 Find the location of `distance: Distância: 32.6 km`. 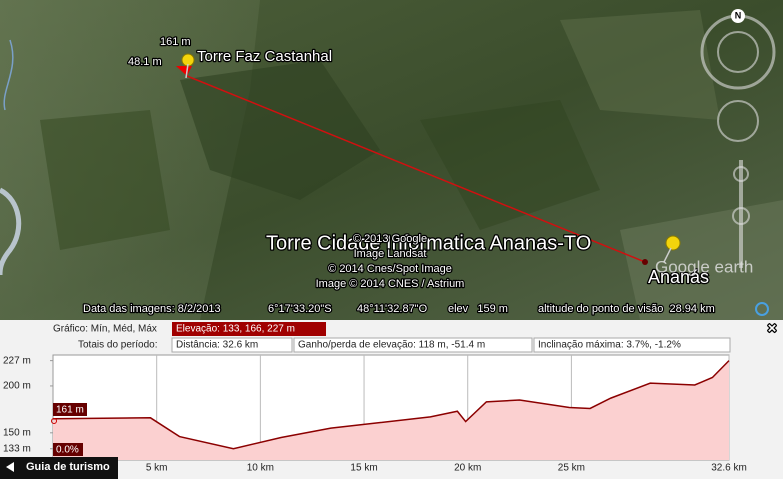

distance: Distância: 32.6 km is located at coordinates (217, 345).